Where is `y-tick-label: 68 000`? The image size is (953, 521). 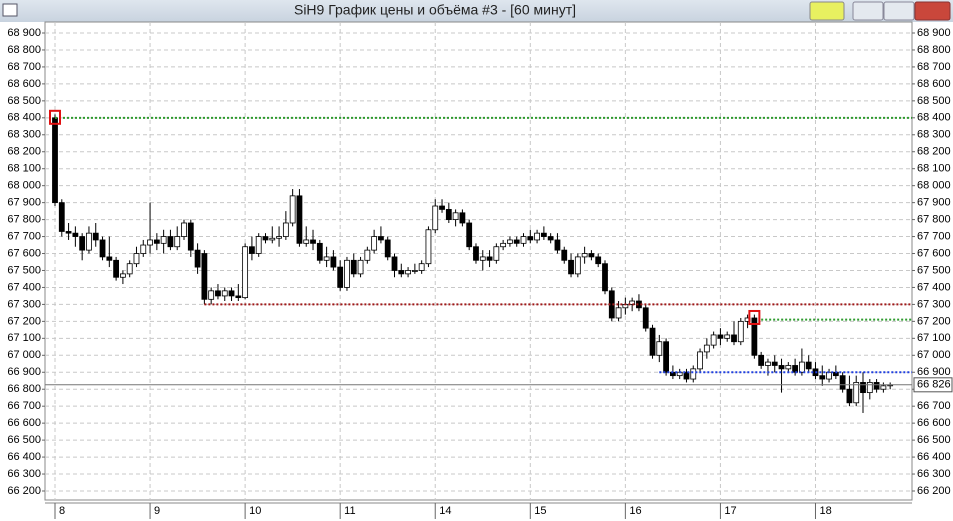 y-tick-label: 68 000 is located at coordinates (24, 186).